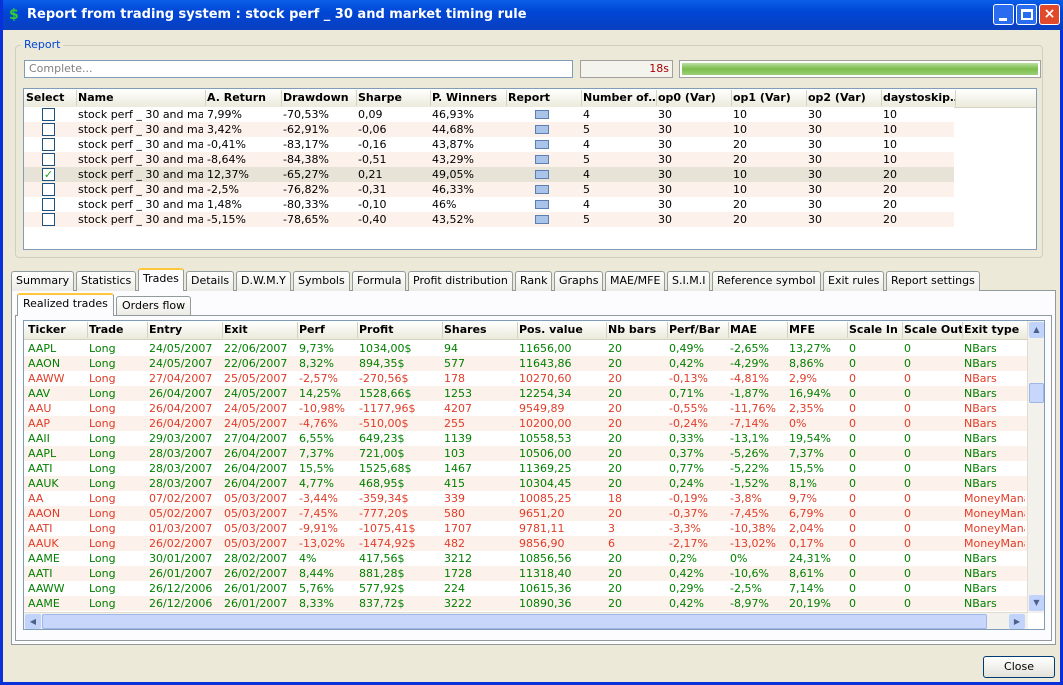 The image size is (1063, 685). I want to click on vertical-scrollbar: ▲ ▼, so click(1035, 467).